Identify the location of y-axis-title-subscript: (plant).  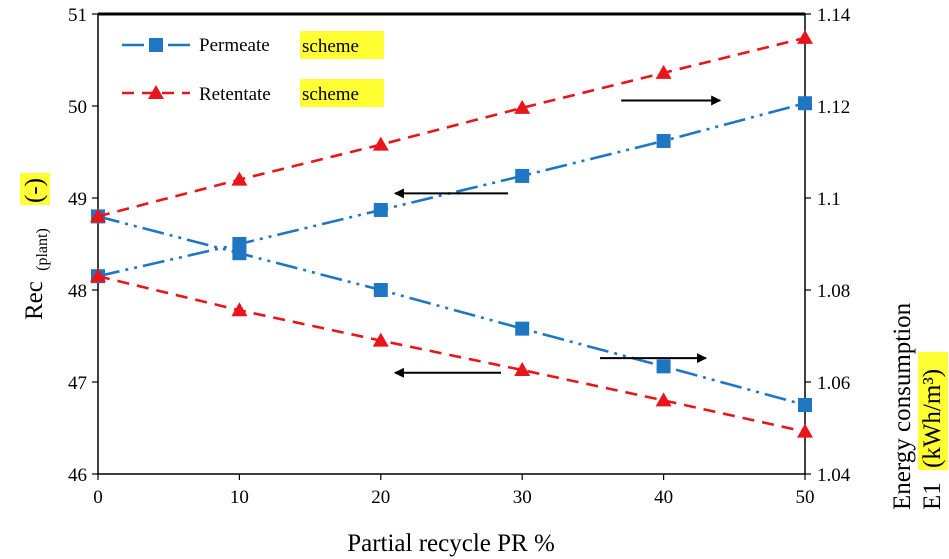
(42, 249).